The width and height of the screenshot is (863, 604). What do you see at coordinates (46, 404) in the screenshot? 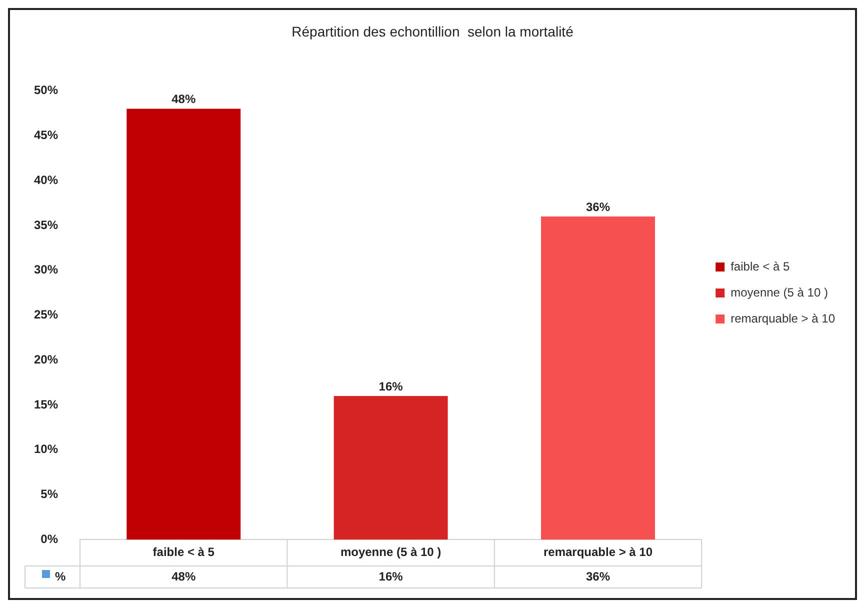
I see `y-tick-label: 15%` at bounding box center [46, 404].